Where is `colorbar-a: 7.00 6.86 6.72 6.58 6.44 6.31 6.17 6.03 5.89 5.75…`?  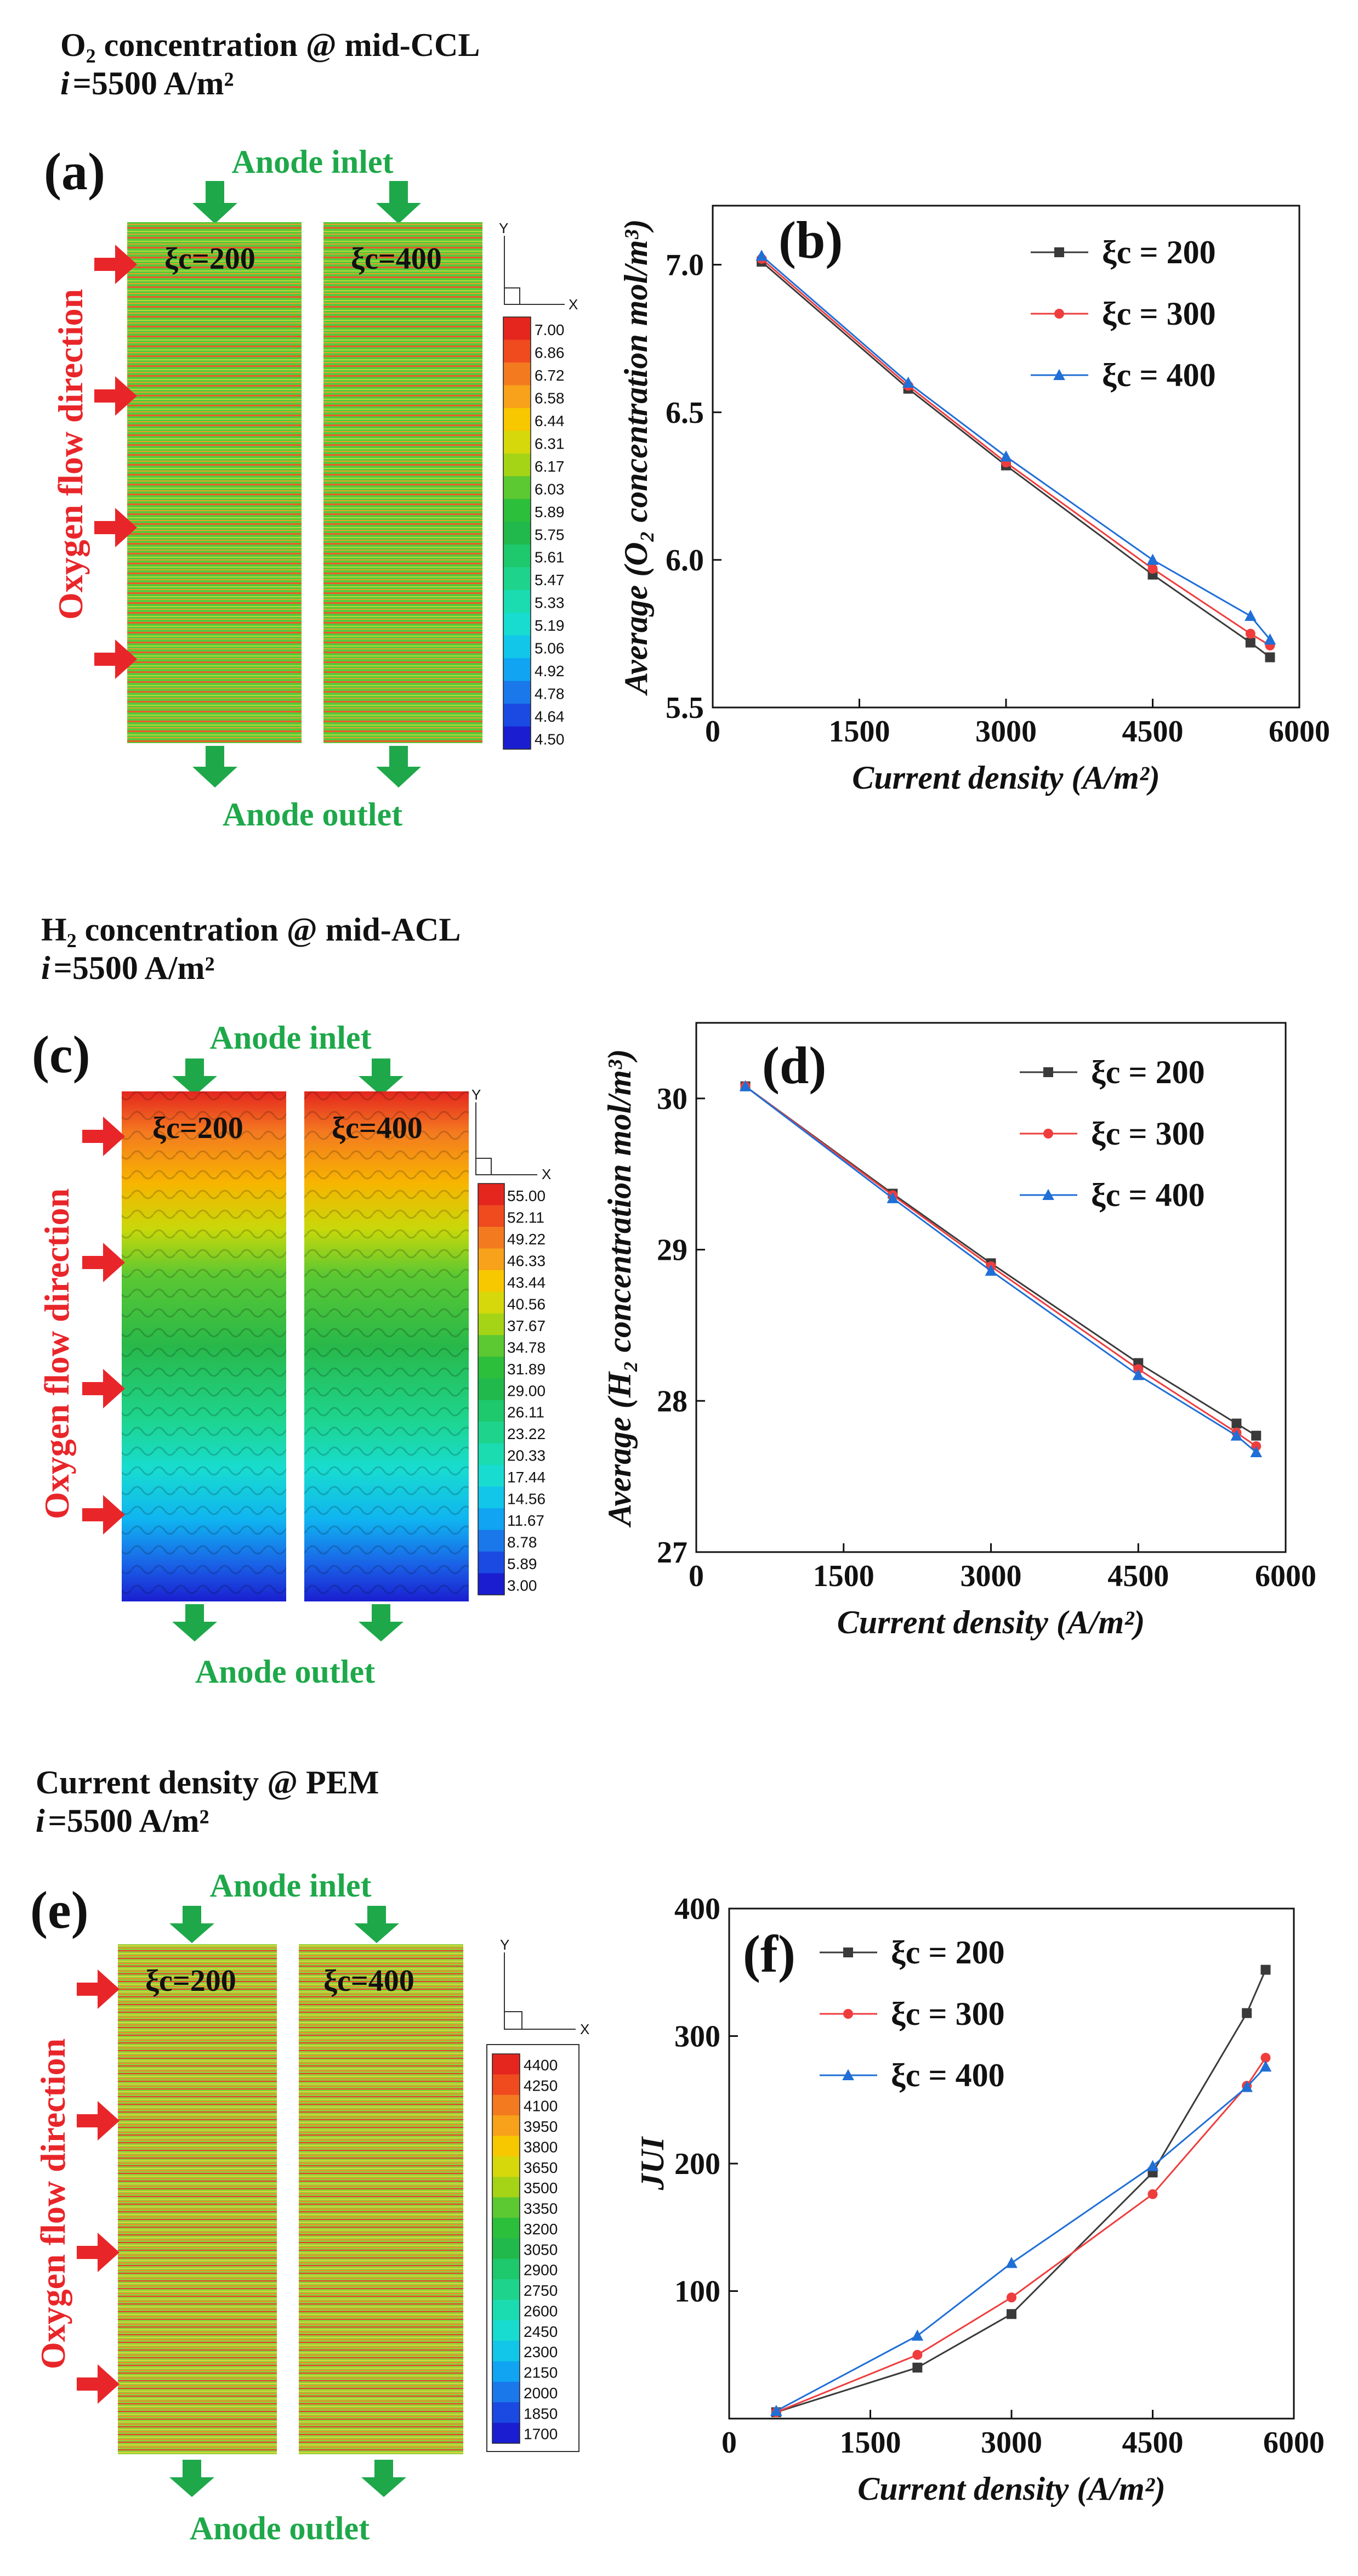 colorbar-a: 7.00 6.86 6.72 6.58 6.44 6.31 6.17 6.03 5.89 5.75… is located at coordinates (534, 533).